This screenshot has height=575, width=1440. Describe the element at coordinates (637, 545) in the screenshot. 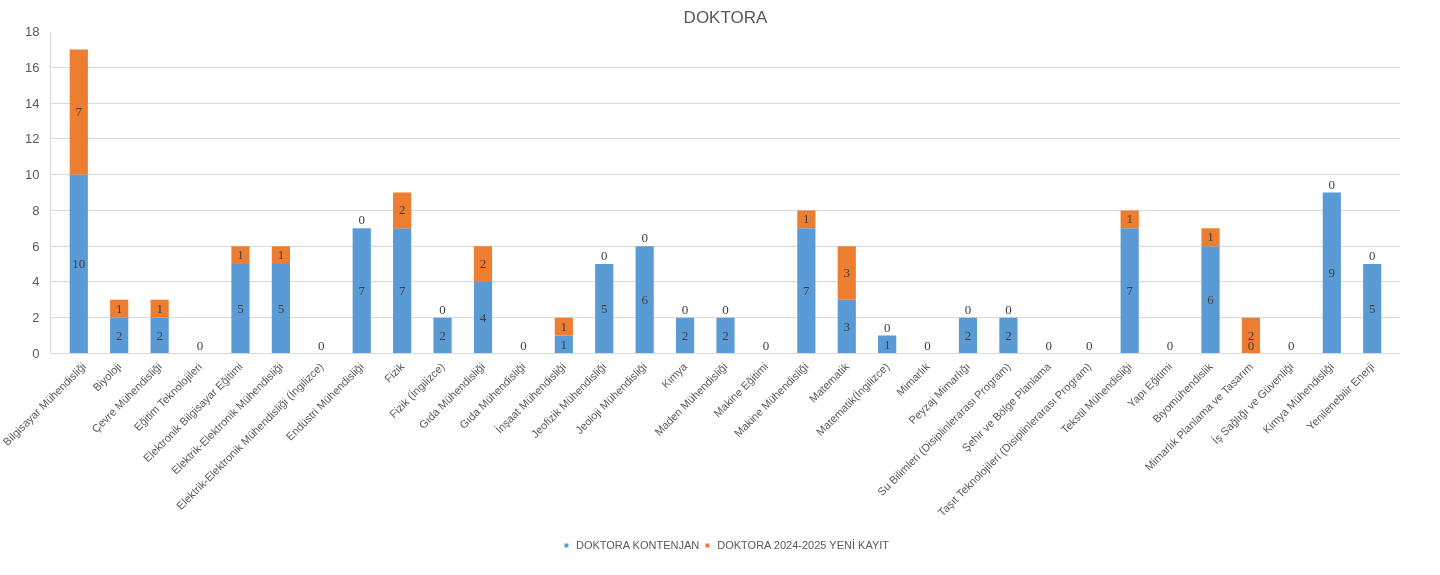

I see `legend-label: DOKTORA KONTENJAN` at that location.